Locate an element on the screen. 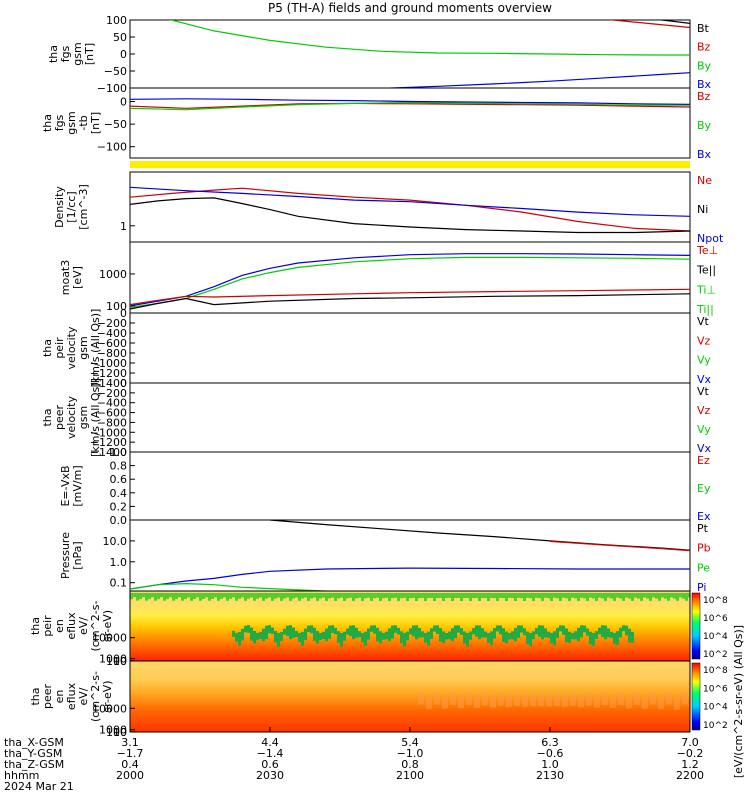 Image resolution: width=750 pixels, height=800 pixels. colorbar: 10^8 10^6 10^4 10^2 is located at coordinates (709, 626).